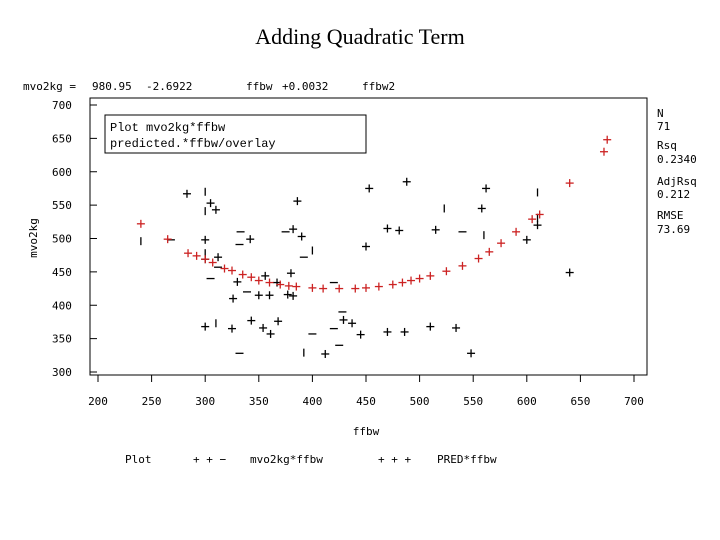  Describe the element at coordinates (62, 205) in the screenshot. I see `y-tick-label: 550` at that location.